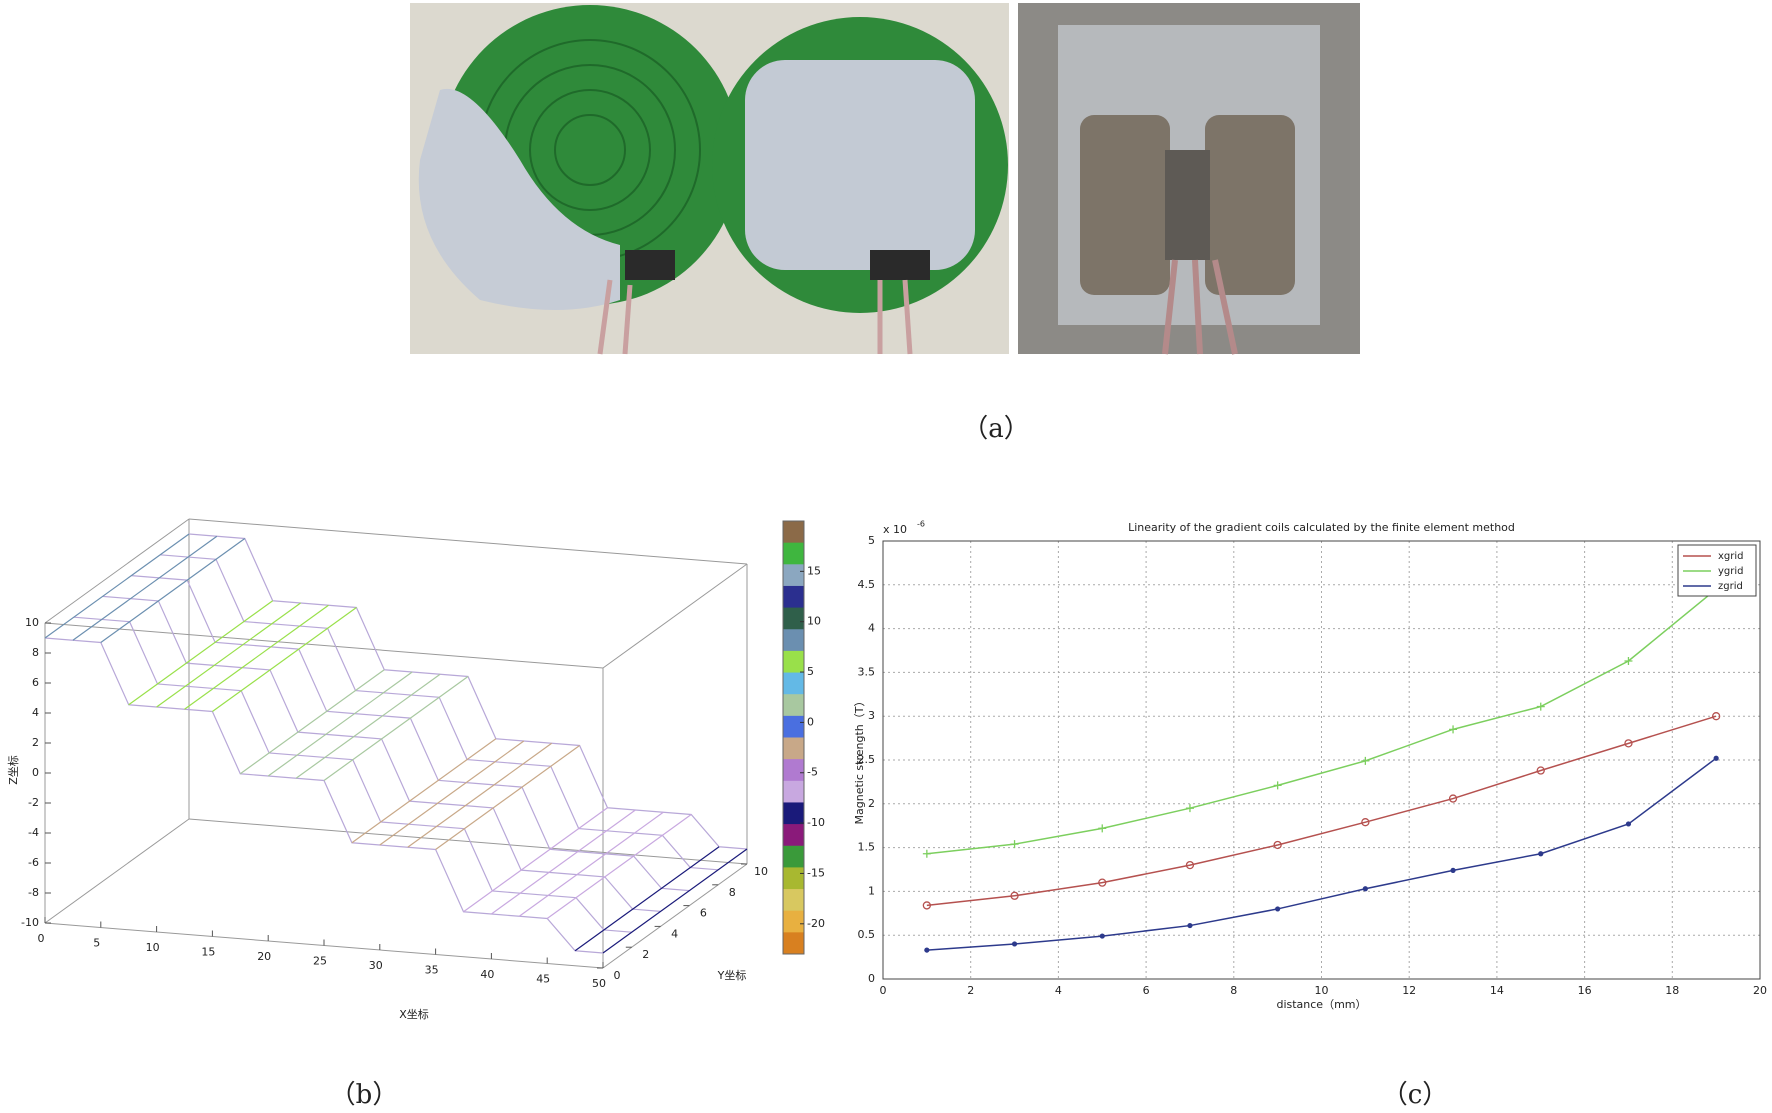 Image resolution: width=1772 pixels, height=1113 pixels. What do you see at coordinates (816, 822) in the screenshot?
I see `colorbar-tick-label: -10` at bounding box center [816, 822].